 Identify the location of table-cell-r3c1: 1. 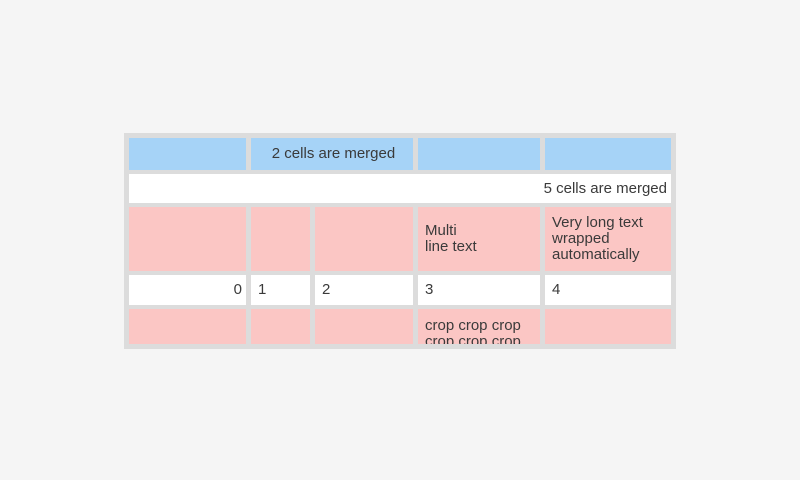
(280, 290).